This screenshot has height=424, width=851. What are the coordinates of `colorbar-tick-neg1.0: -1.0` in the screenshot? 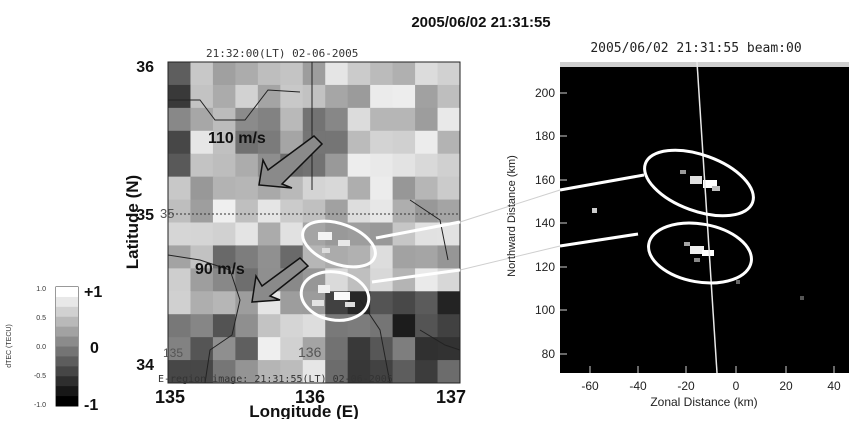 It's located at (40, 405).